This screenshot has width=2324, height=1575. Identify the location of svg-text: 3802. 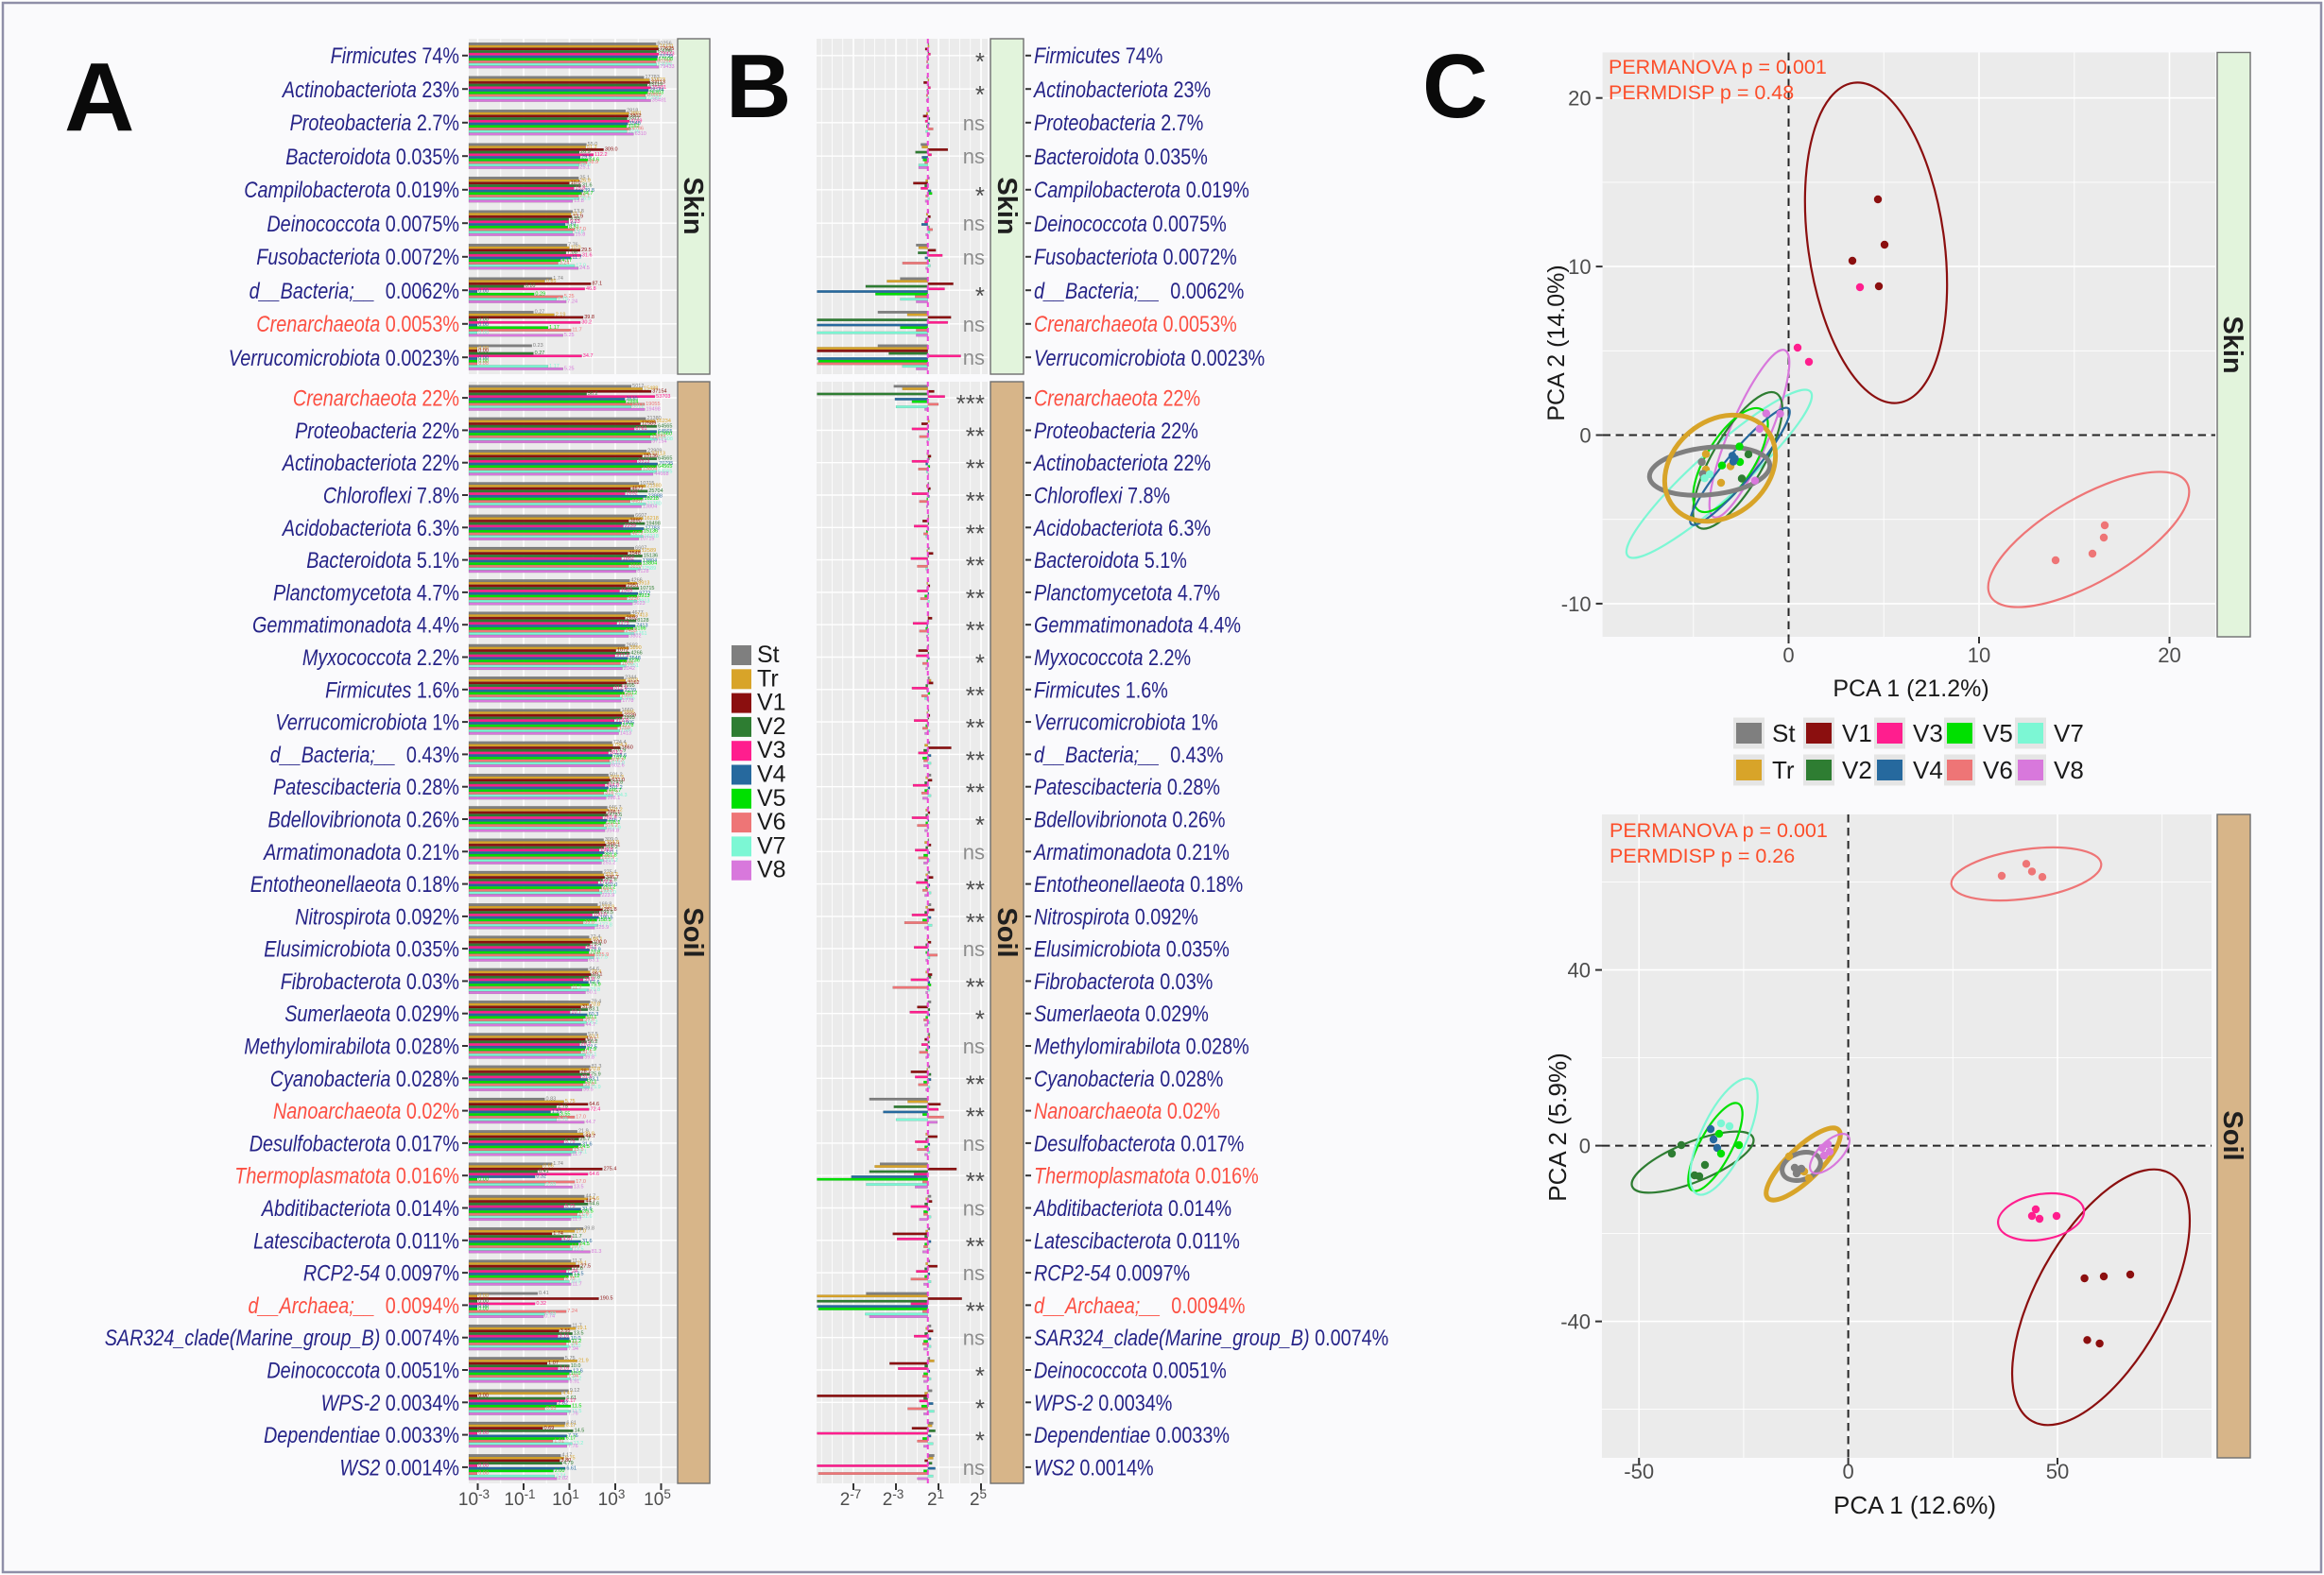
(635, 116).